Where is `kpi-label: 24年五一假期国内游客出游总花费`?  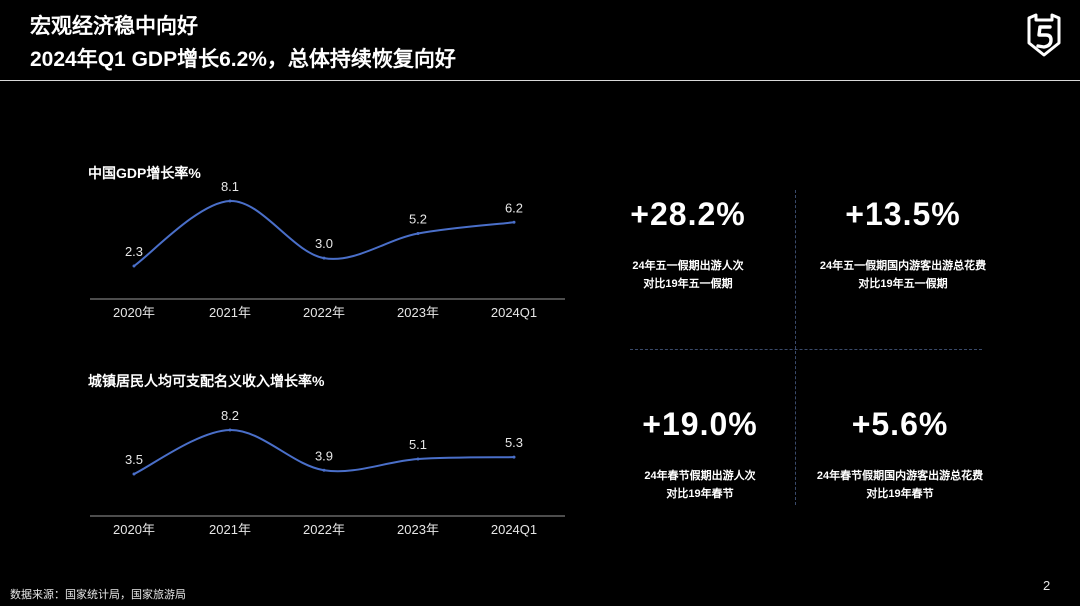 kpi-label: 24年五一假期国内游客出游总花费 is located at coordinates (903, 266).